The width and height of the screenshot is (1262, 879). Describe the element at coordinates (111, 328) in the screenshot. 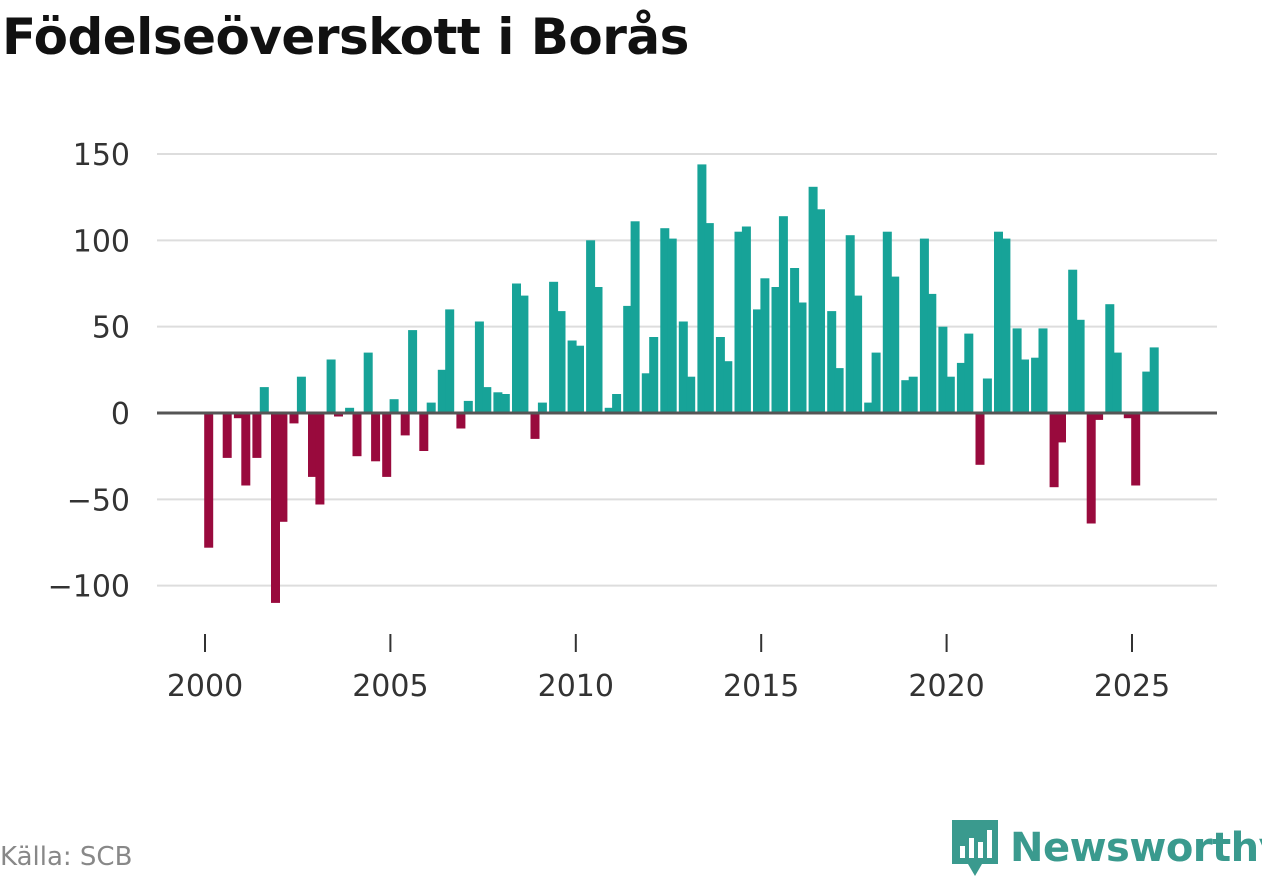

I see `y-tick-label: 50` at that location.